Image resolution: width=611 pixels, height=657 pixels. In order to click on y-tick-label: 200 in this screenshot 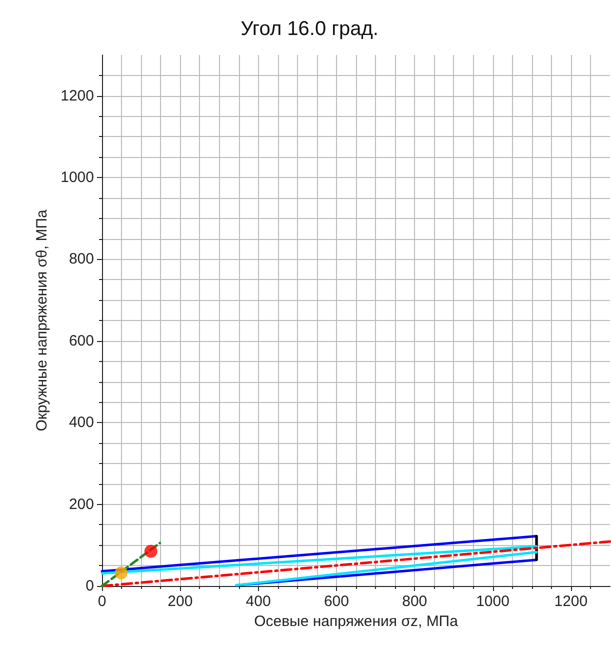, I will do `click(81, 504)`.